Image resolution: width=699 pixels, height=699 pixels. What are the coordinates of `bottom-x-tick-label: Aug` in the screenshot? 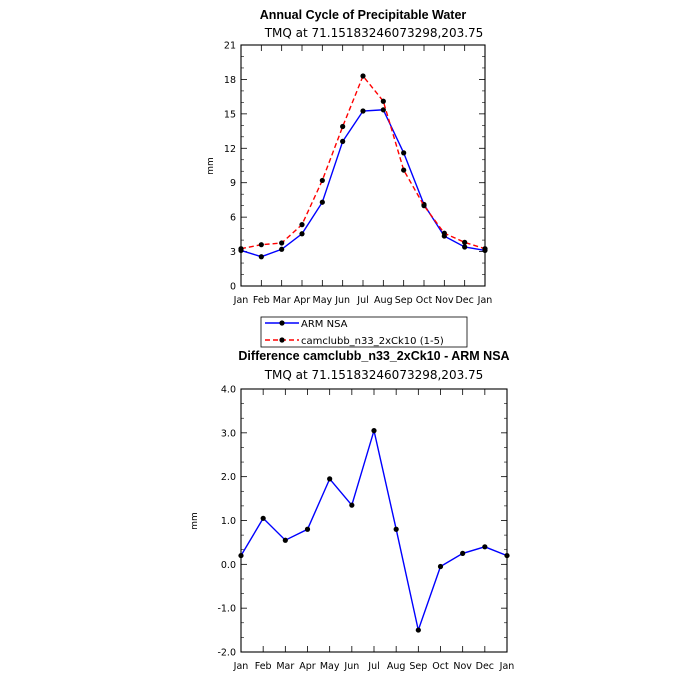 It's located at (396, 666).